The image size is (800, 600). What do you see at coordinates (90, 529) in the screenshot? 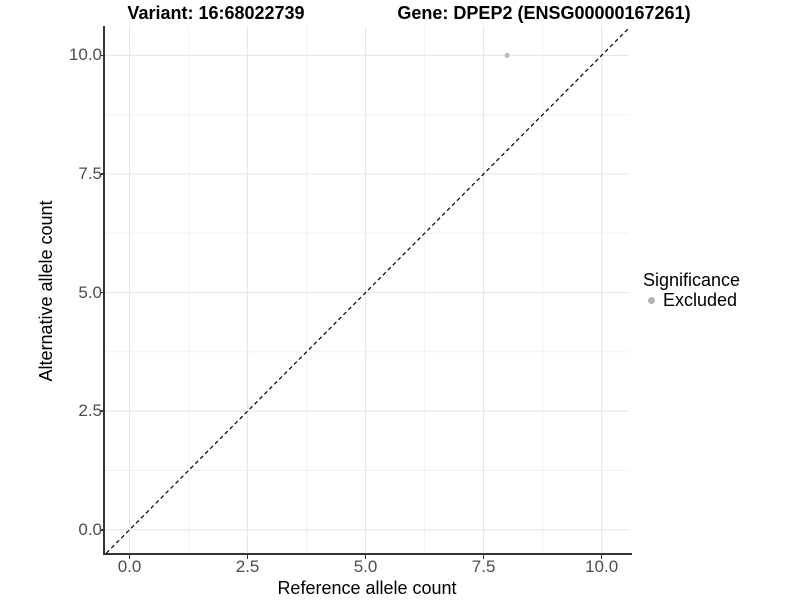
I see `y-tick-label: 0.0` at bounding box center [90, 529].